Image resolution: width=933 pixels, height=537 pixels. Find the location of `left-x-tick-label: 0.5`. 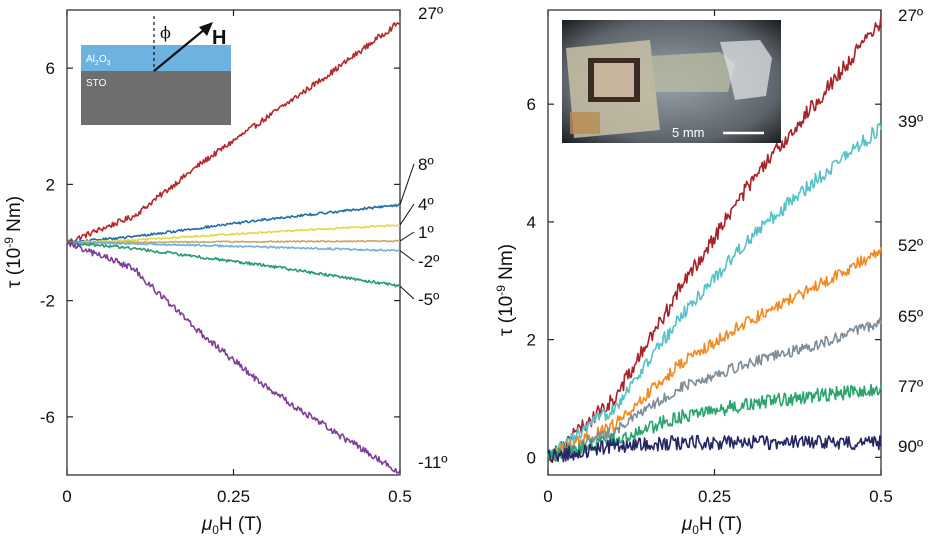

left-x-tick-label: 0.5 is located at coordinates (400, 496).